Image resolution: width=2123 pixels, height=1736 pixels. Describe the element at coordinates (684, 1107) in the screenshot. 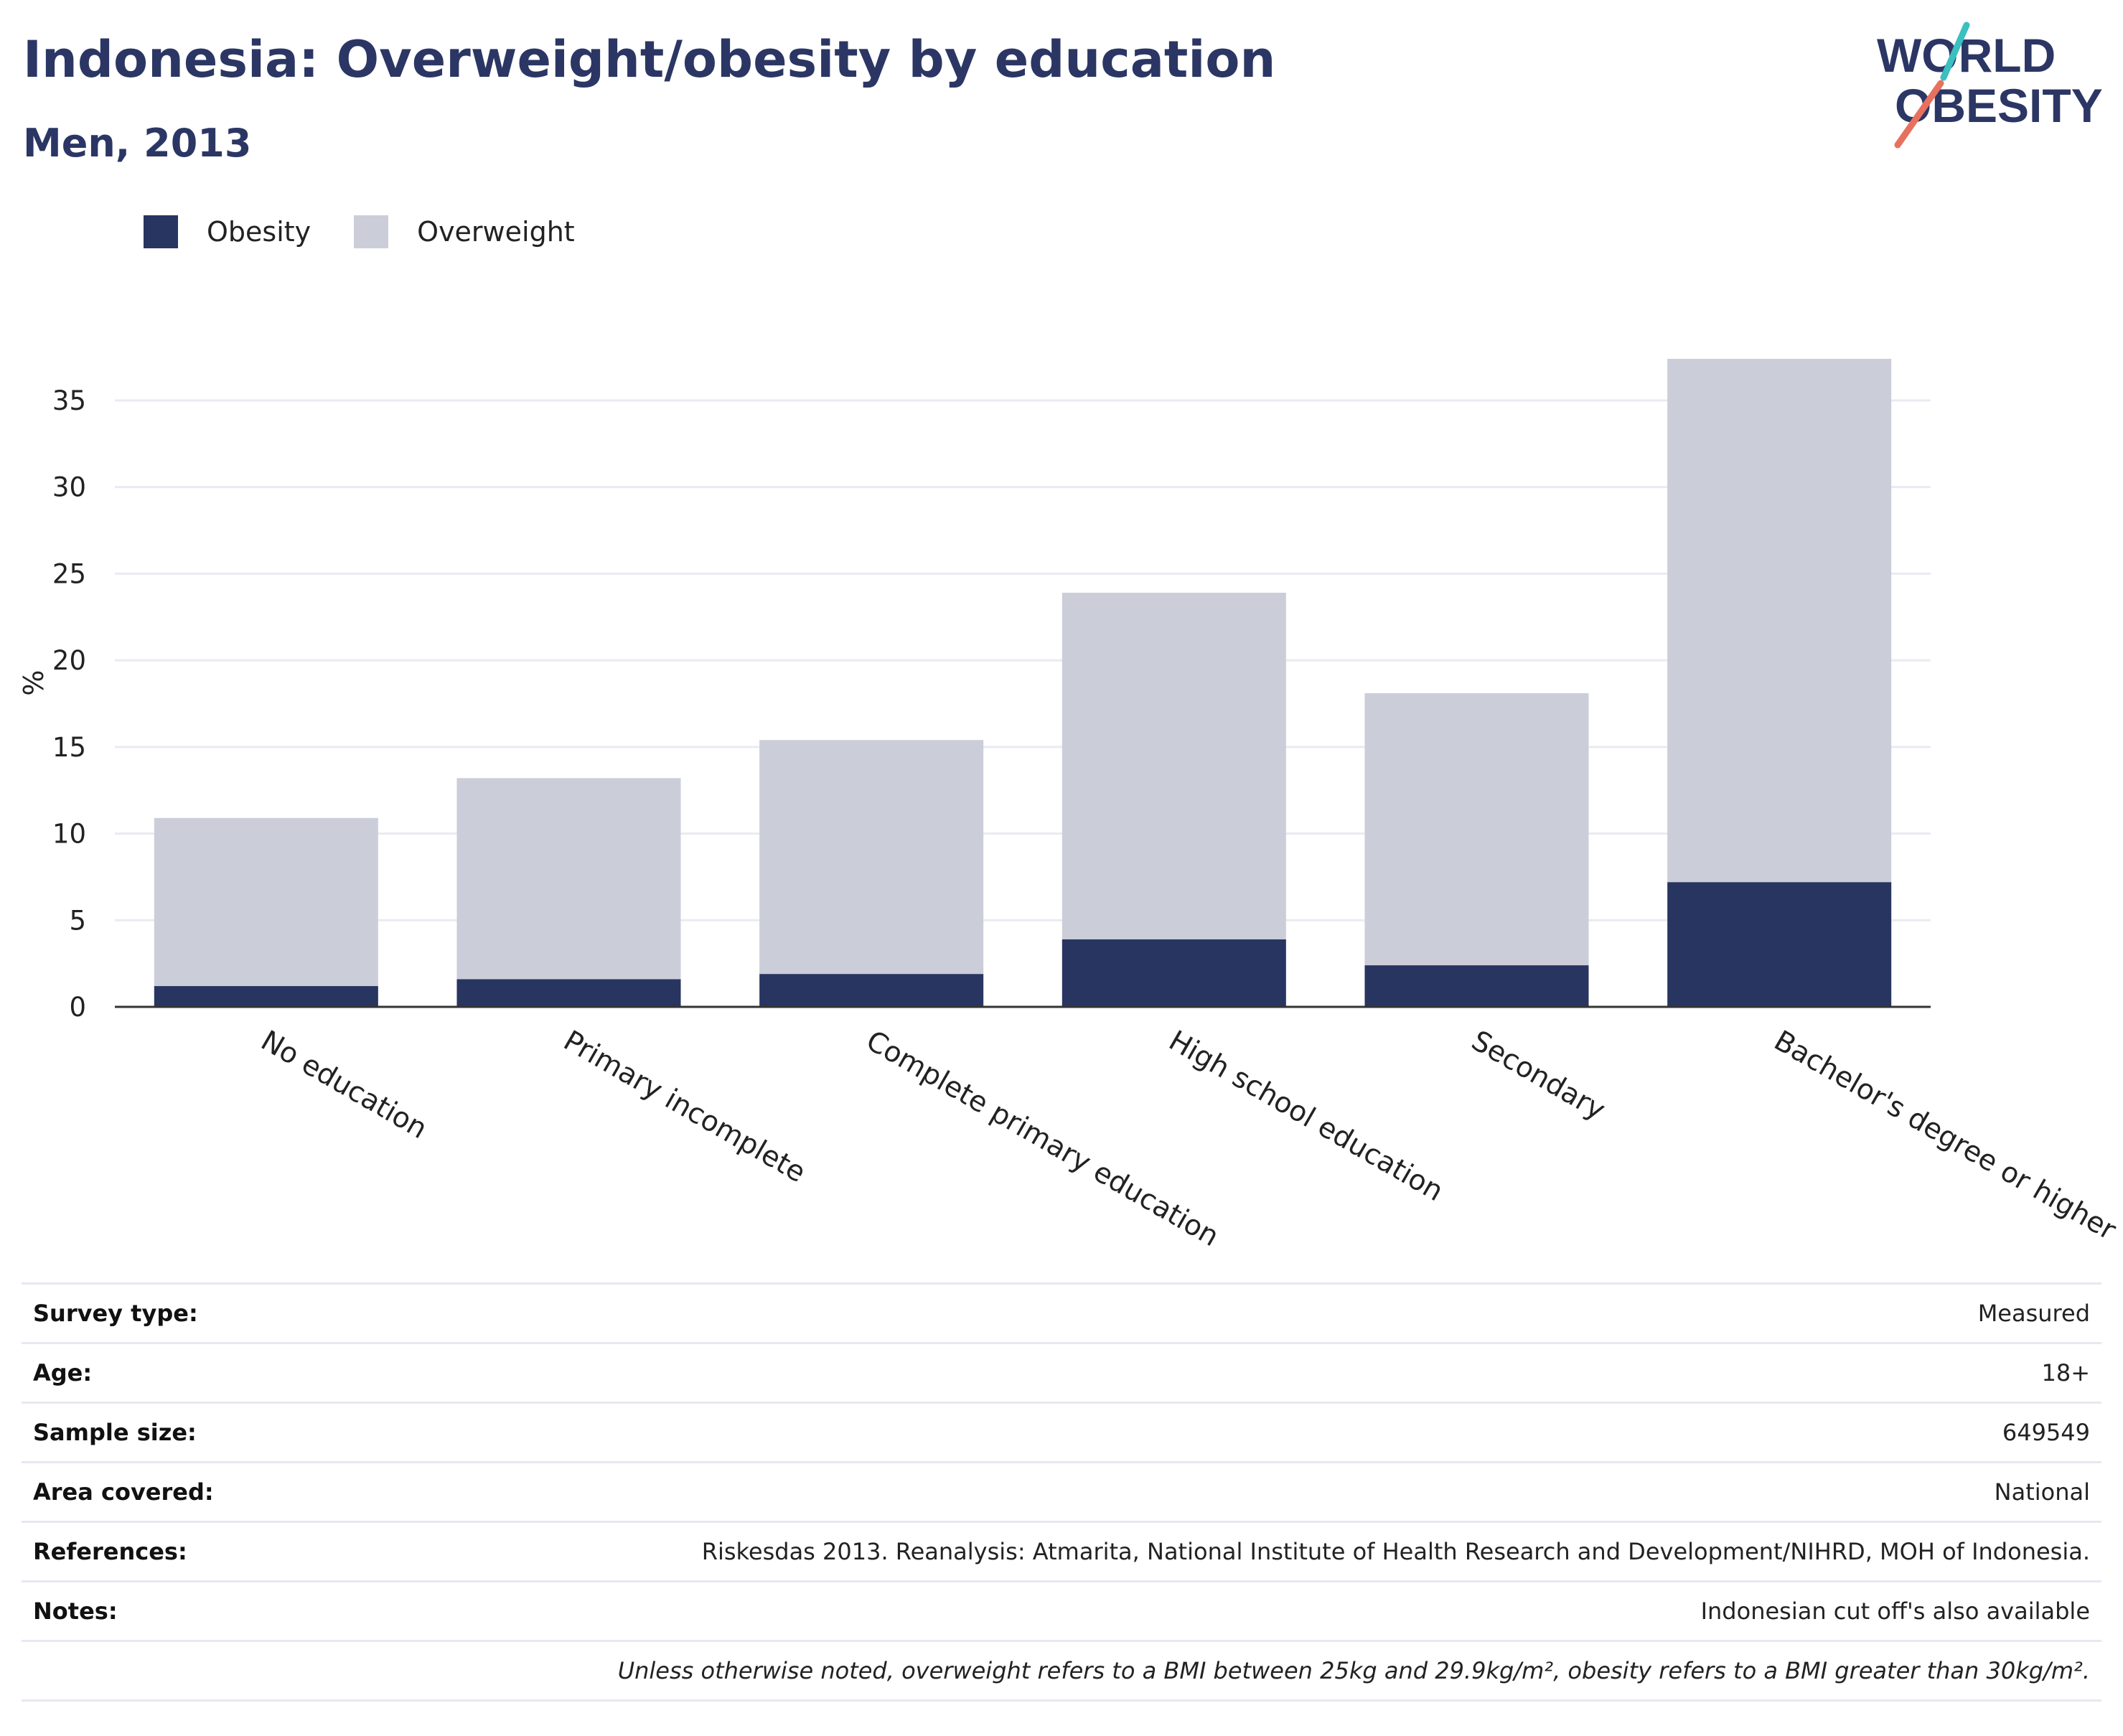

I see `x-tick-label: Primary incomplete` at that location.